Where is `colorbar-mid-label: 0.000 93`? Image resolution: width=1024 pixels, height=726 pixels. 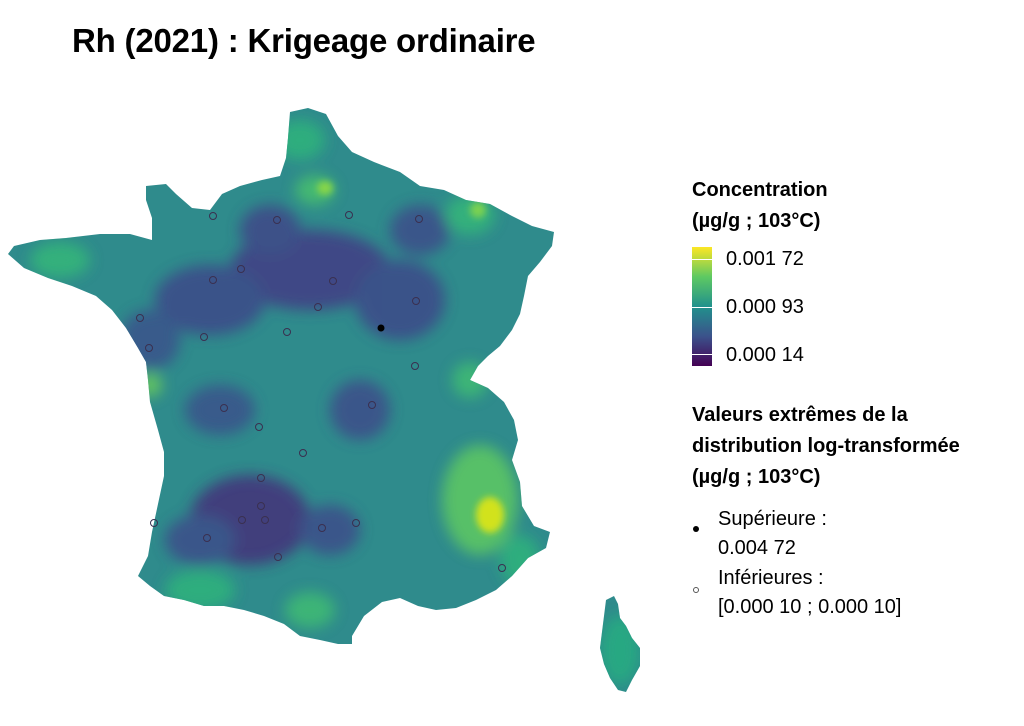
colorbar-mid-label: 0.000 93 is located at coordinates (765, 307).